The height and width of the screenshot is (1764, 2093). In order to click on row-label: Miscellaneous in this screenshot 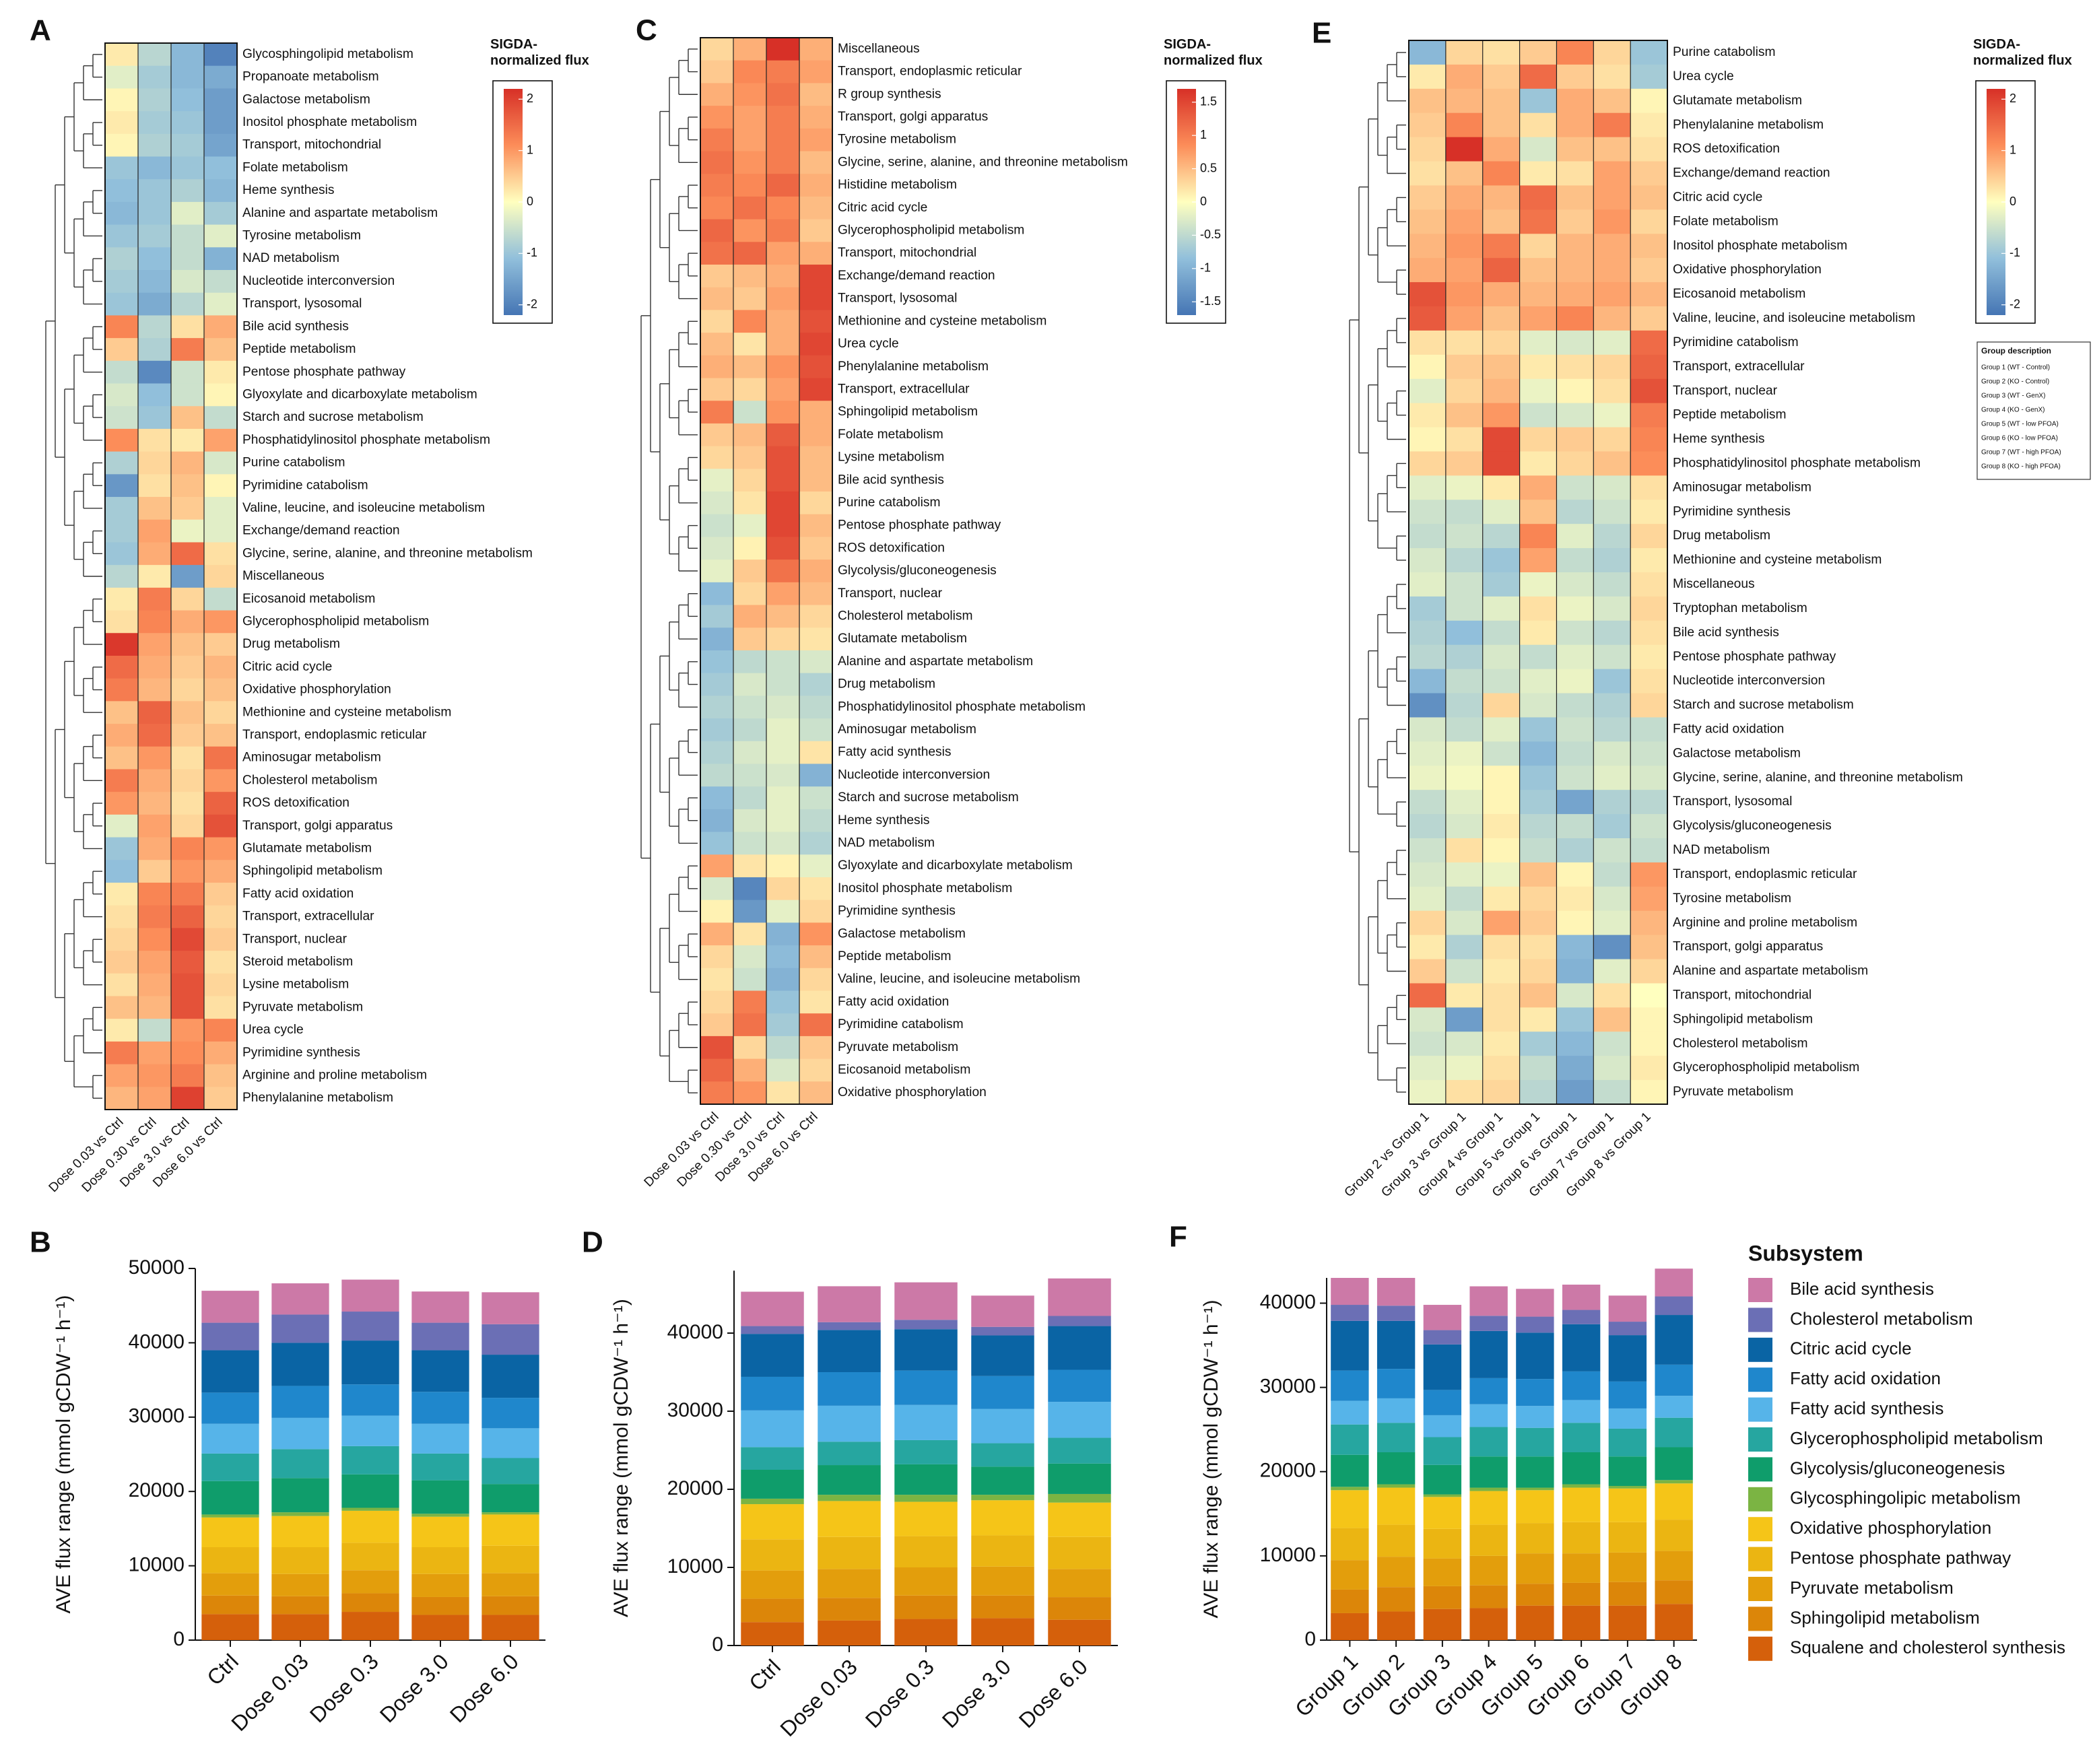, I will do `click(1714, 584)`.